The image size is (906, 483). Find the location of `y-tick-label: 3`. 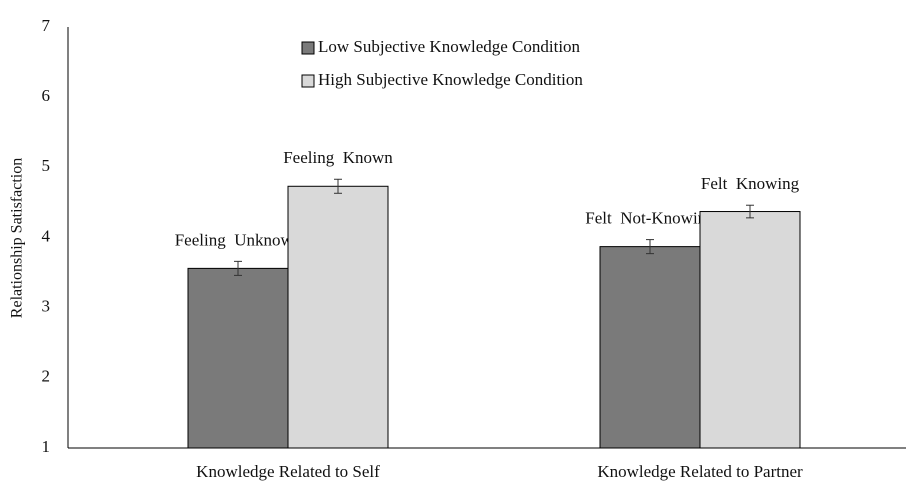

y-tick-label: 3 is located at coordinates (46, 306).